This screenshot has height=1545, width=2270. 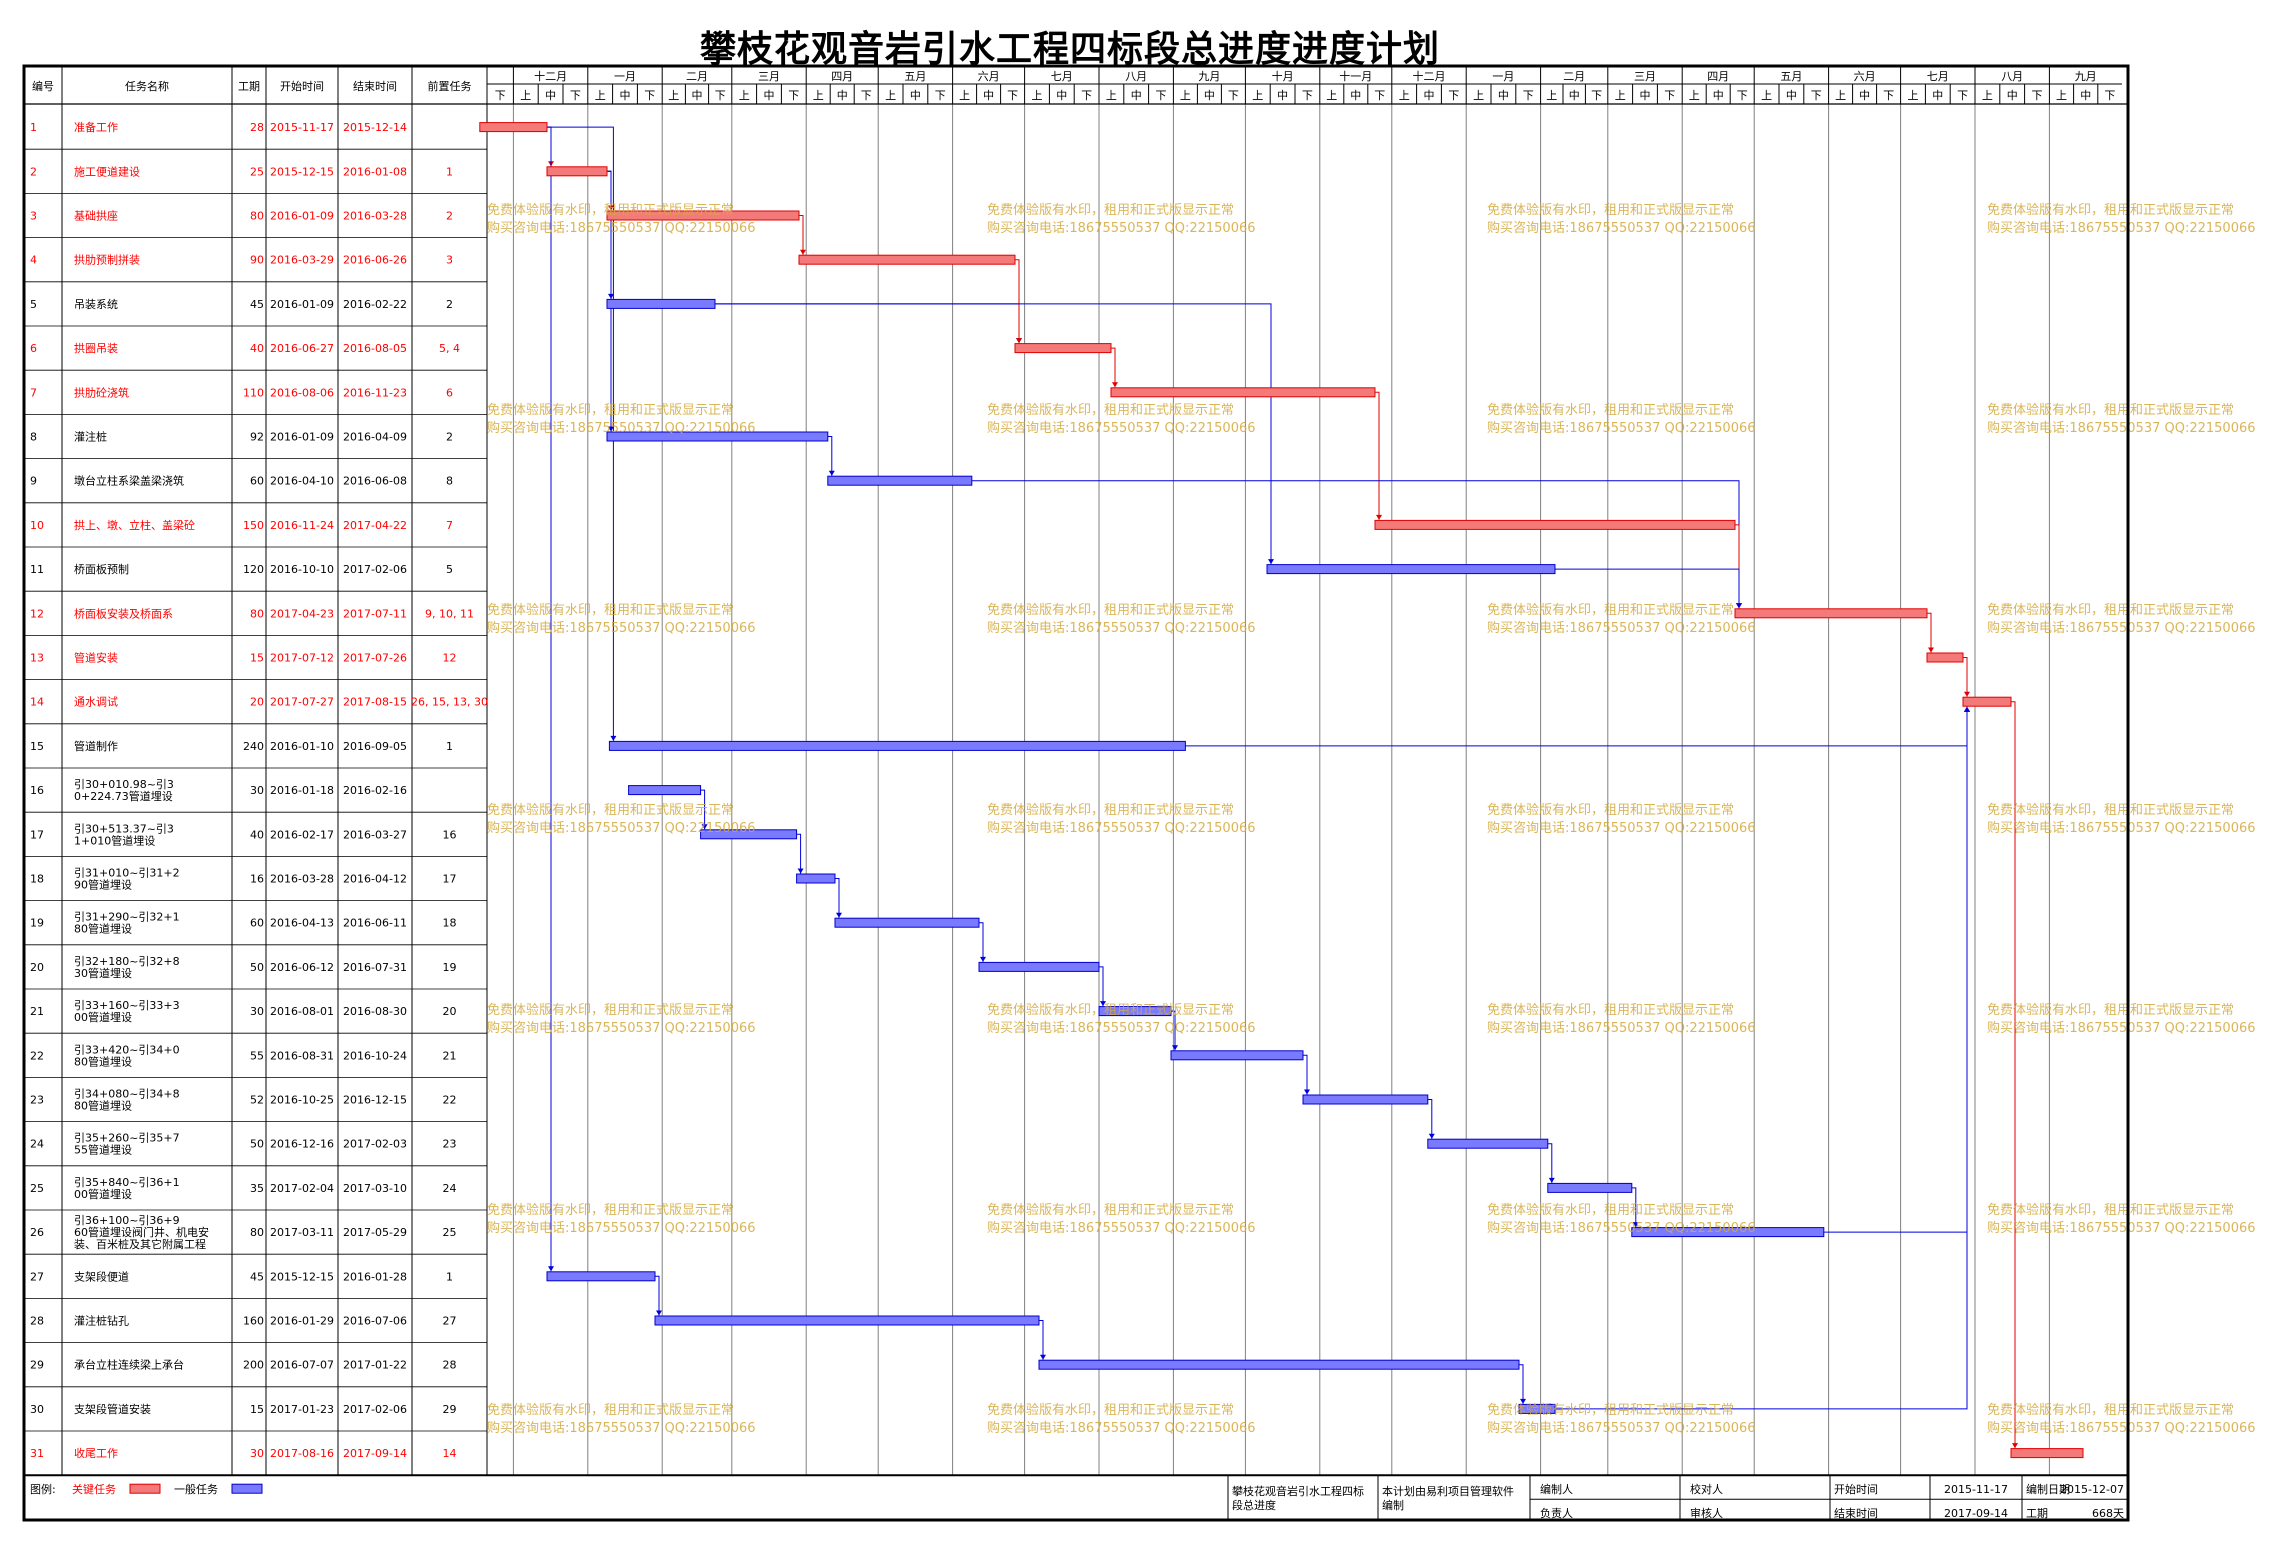 What do you see at coordinates (302, 1100) in the screenshot?
I see `task-start: 2016-10-25` at bounding box center [302, 1100].